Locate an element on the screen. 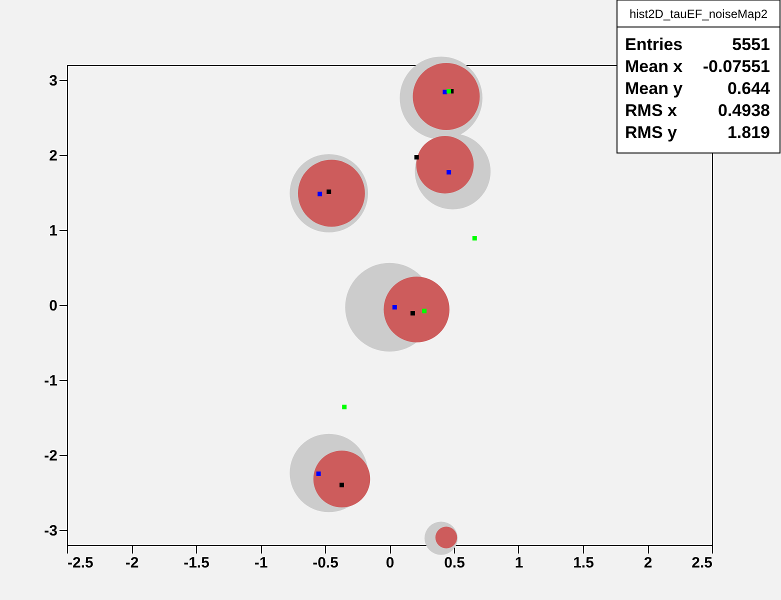 The height and width of the screenshot is (600, 781). x-tick-label: -2 is located at coordinates (132, 563).